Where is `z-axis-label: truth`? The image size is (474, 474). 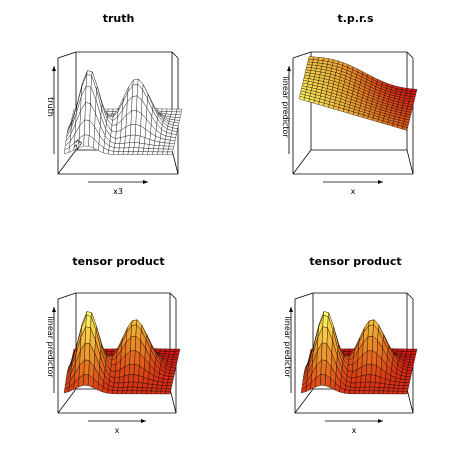
z-axis-label: truth is located at coordinates (50, 107).